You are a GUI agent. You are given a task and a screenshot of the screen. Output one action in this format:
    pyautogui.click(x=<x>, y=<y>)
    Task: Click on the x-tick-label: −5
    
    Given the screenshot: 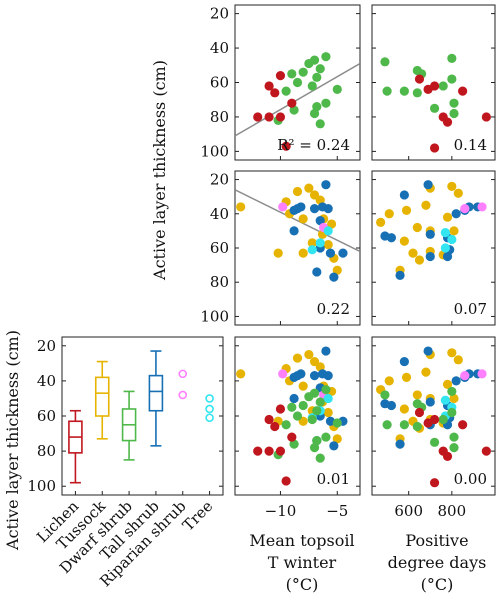 What is the action you would take?
    pyautogui.click(x=337, y=511)
    